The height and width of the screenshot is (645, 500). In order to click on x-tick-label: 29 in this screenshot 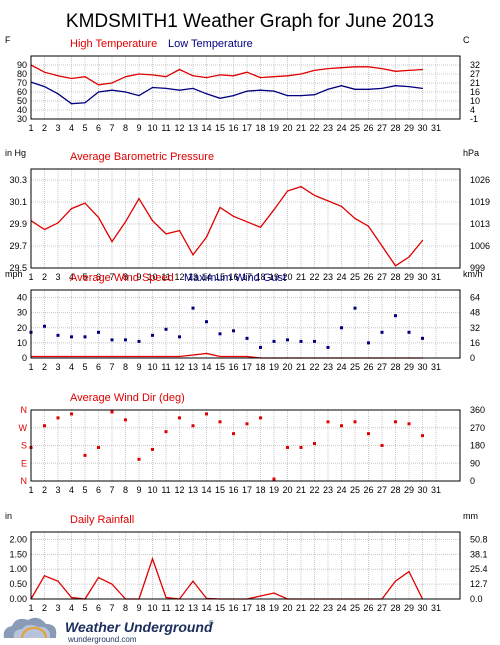, I will do `click(409, 367)`.